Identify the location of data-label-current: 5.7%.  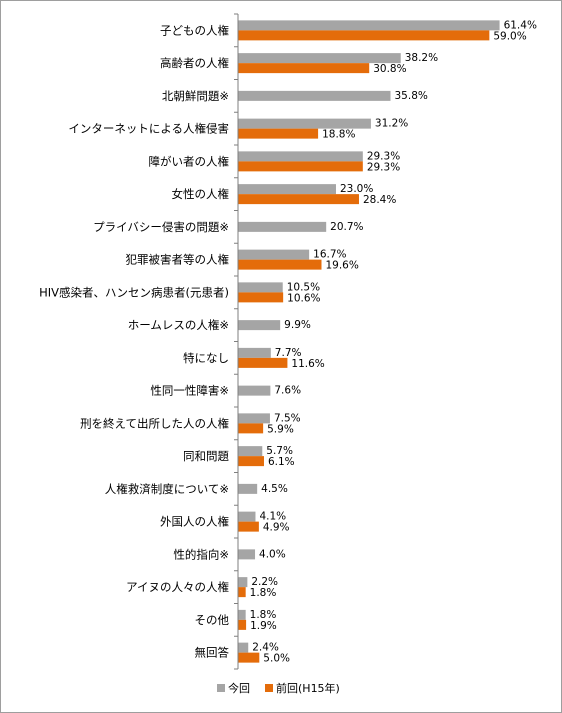
(279, 451).